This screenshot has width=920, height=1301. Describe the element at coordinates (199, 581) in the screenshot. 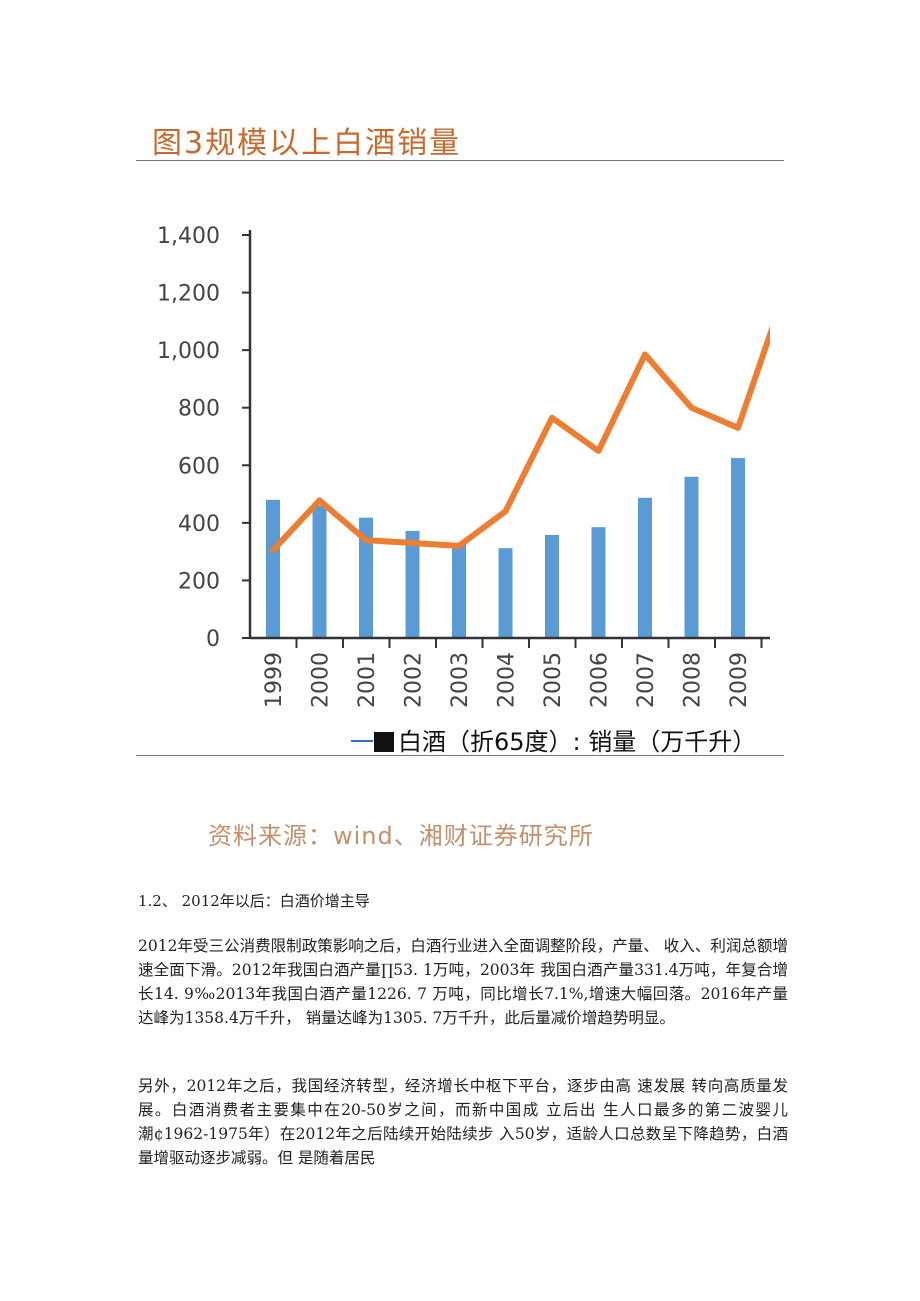

I see `y-tick-label: 200` at that location.